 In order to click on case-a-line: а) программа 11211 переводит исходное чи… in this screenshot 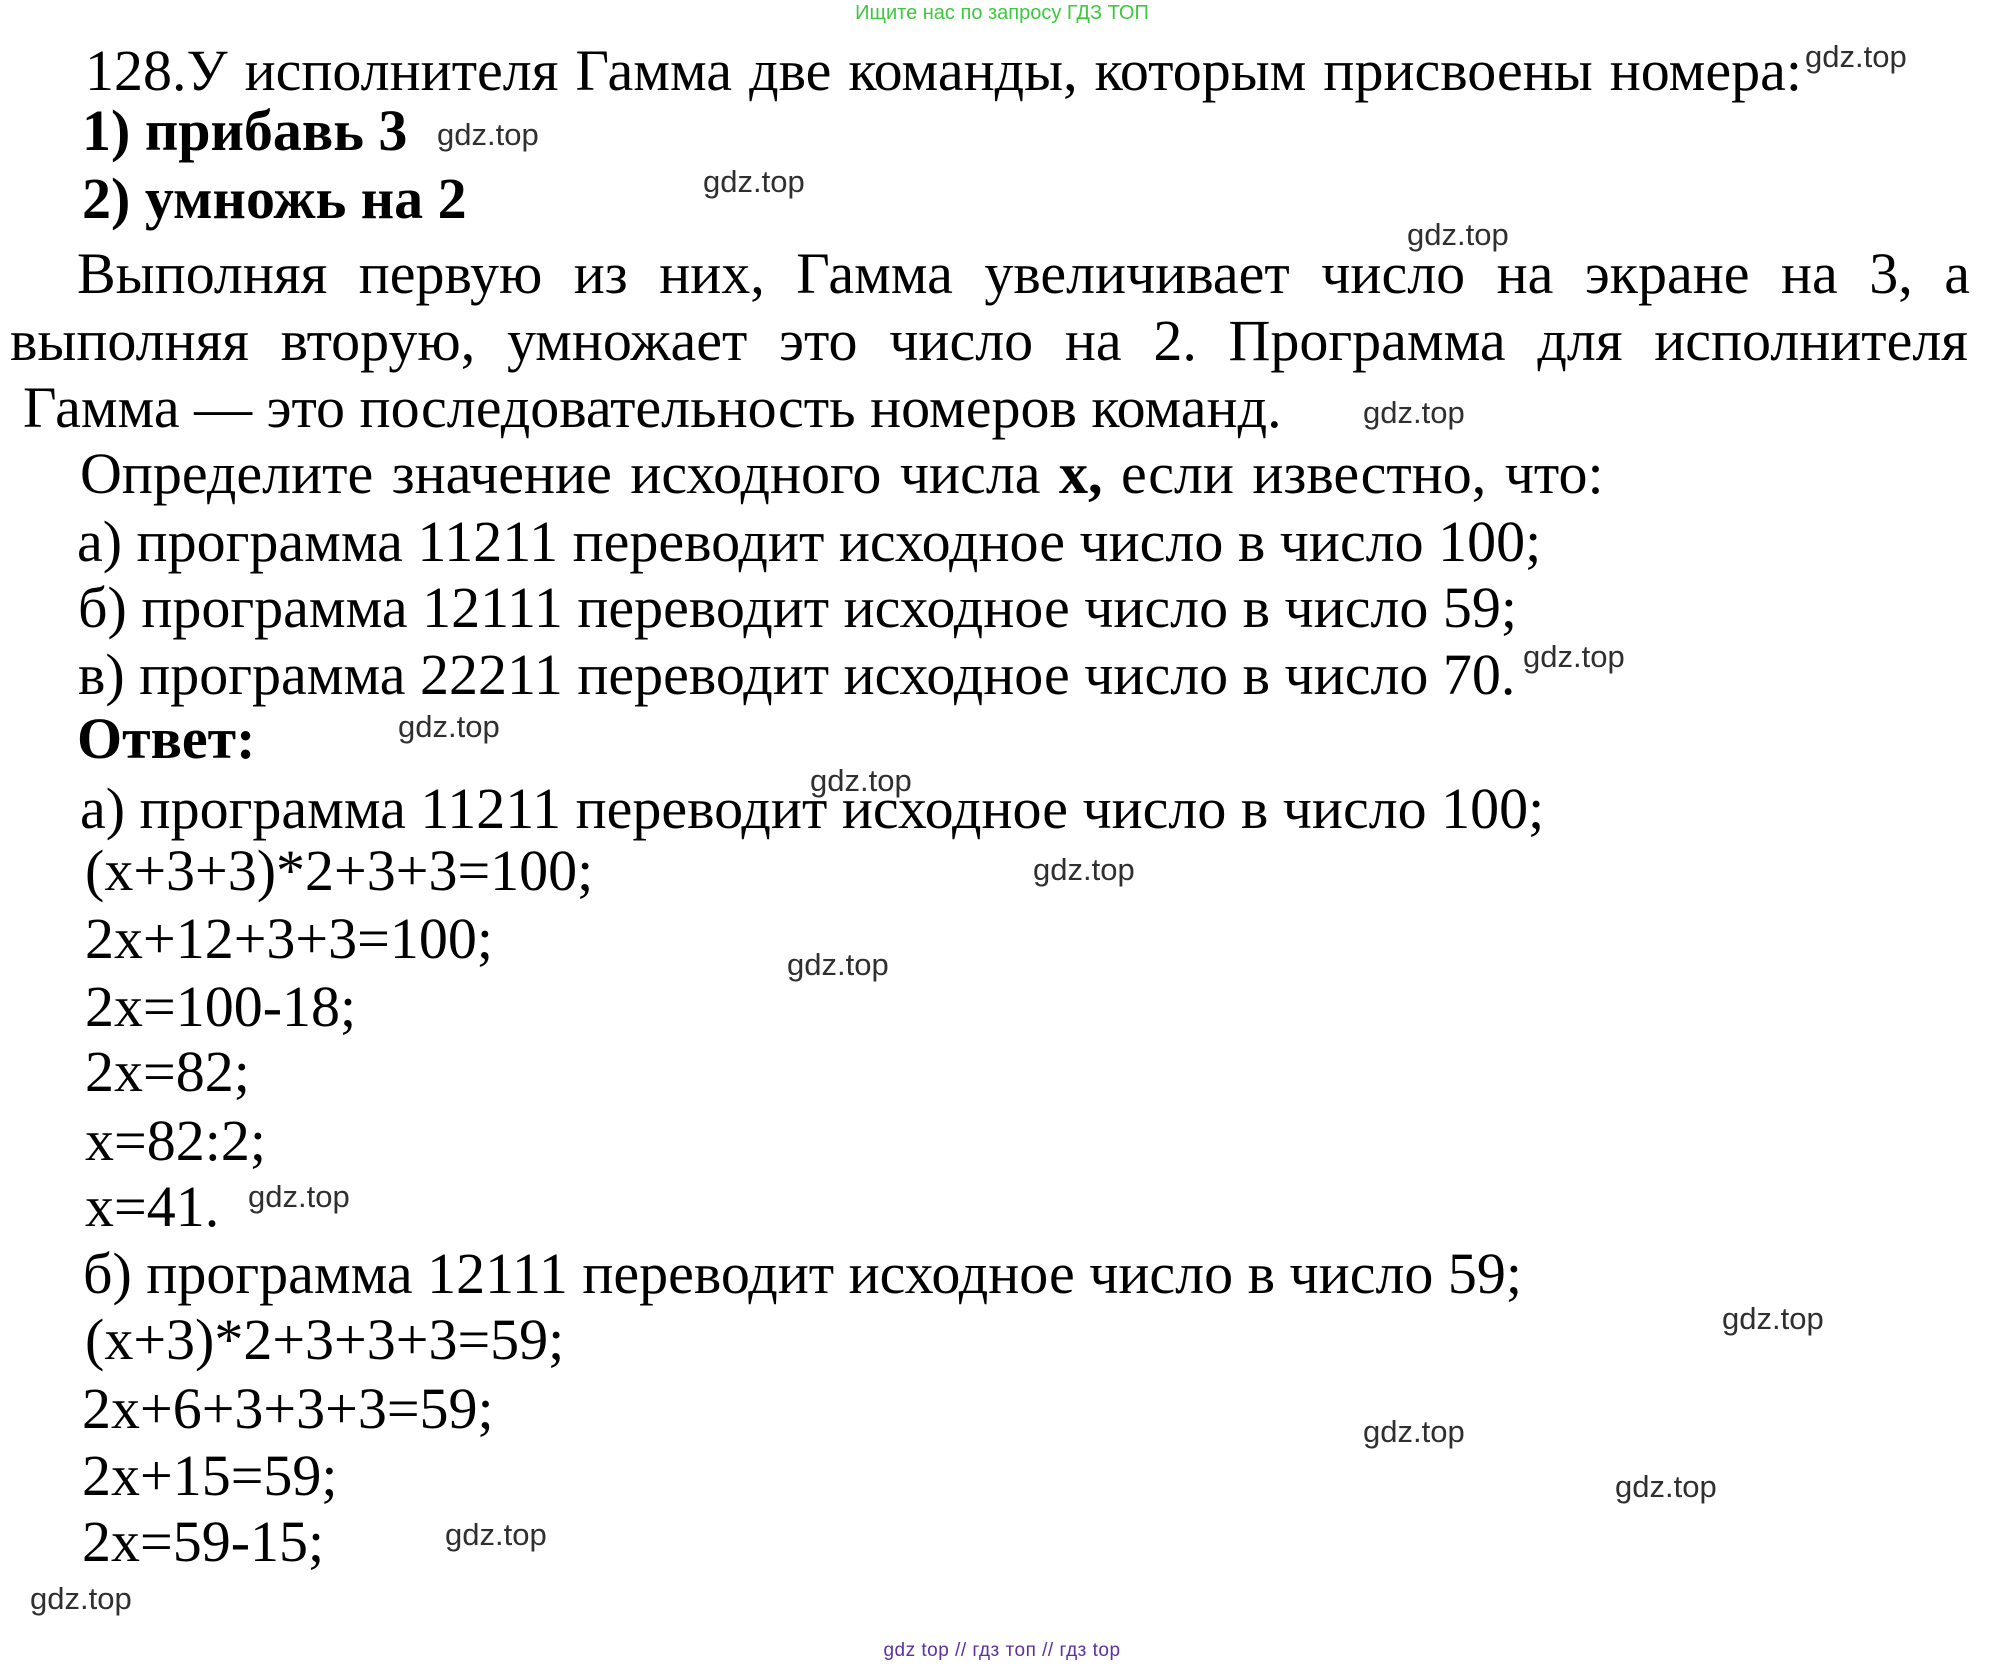, I will do `click(809, 541)`.